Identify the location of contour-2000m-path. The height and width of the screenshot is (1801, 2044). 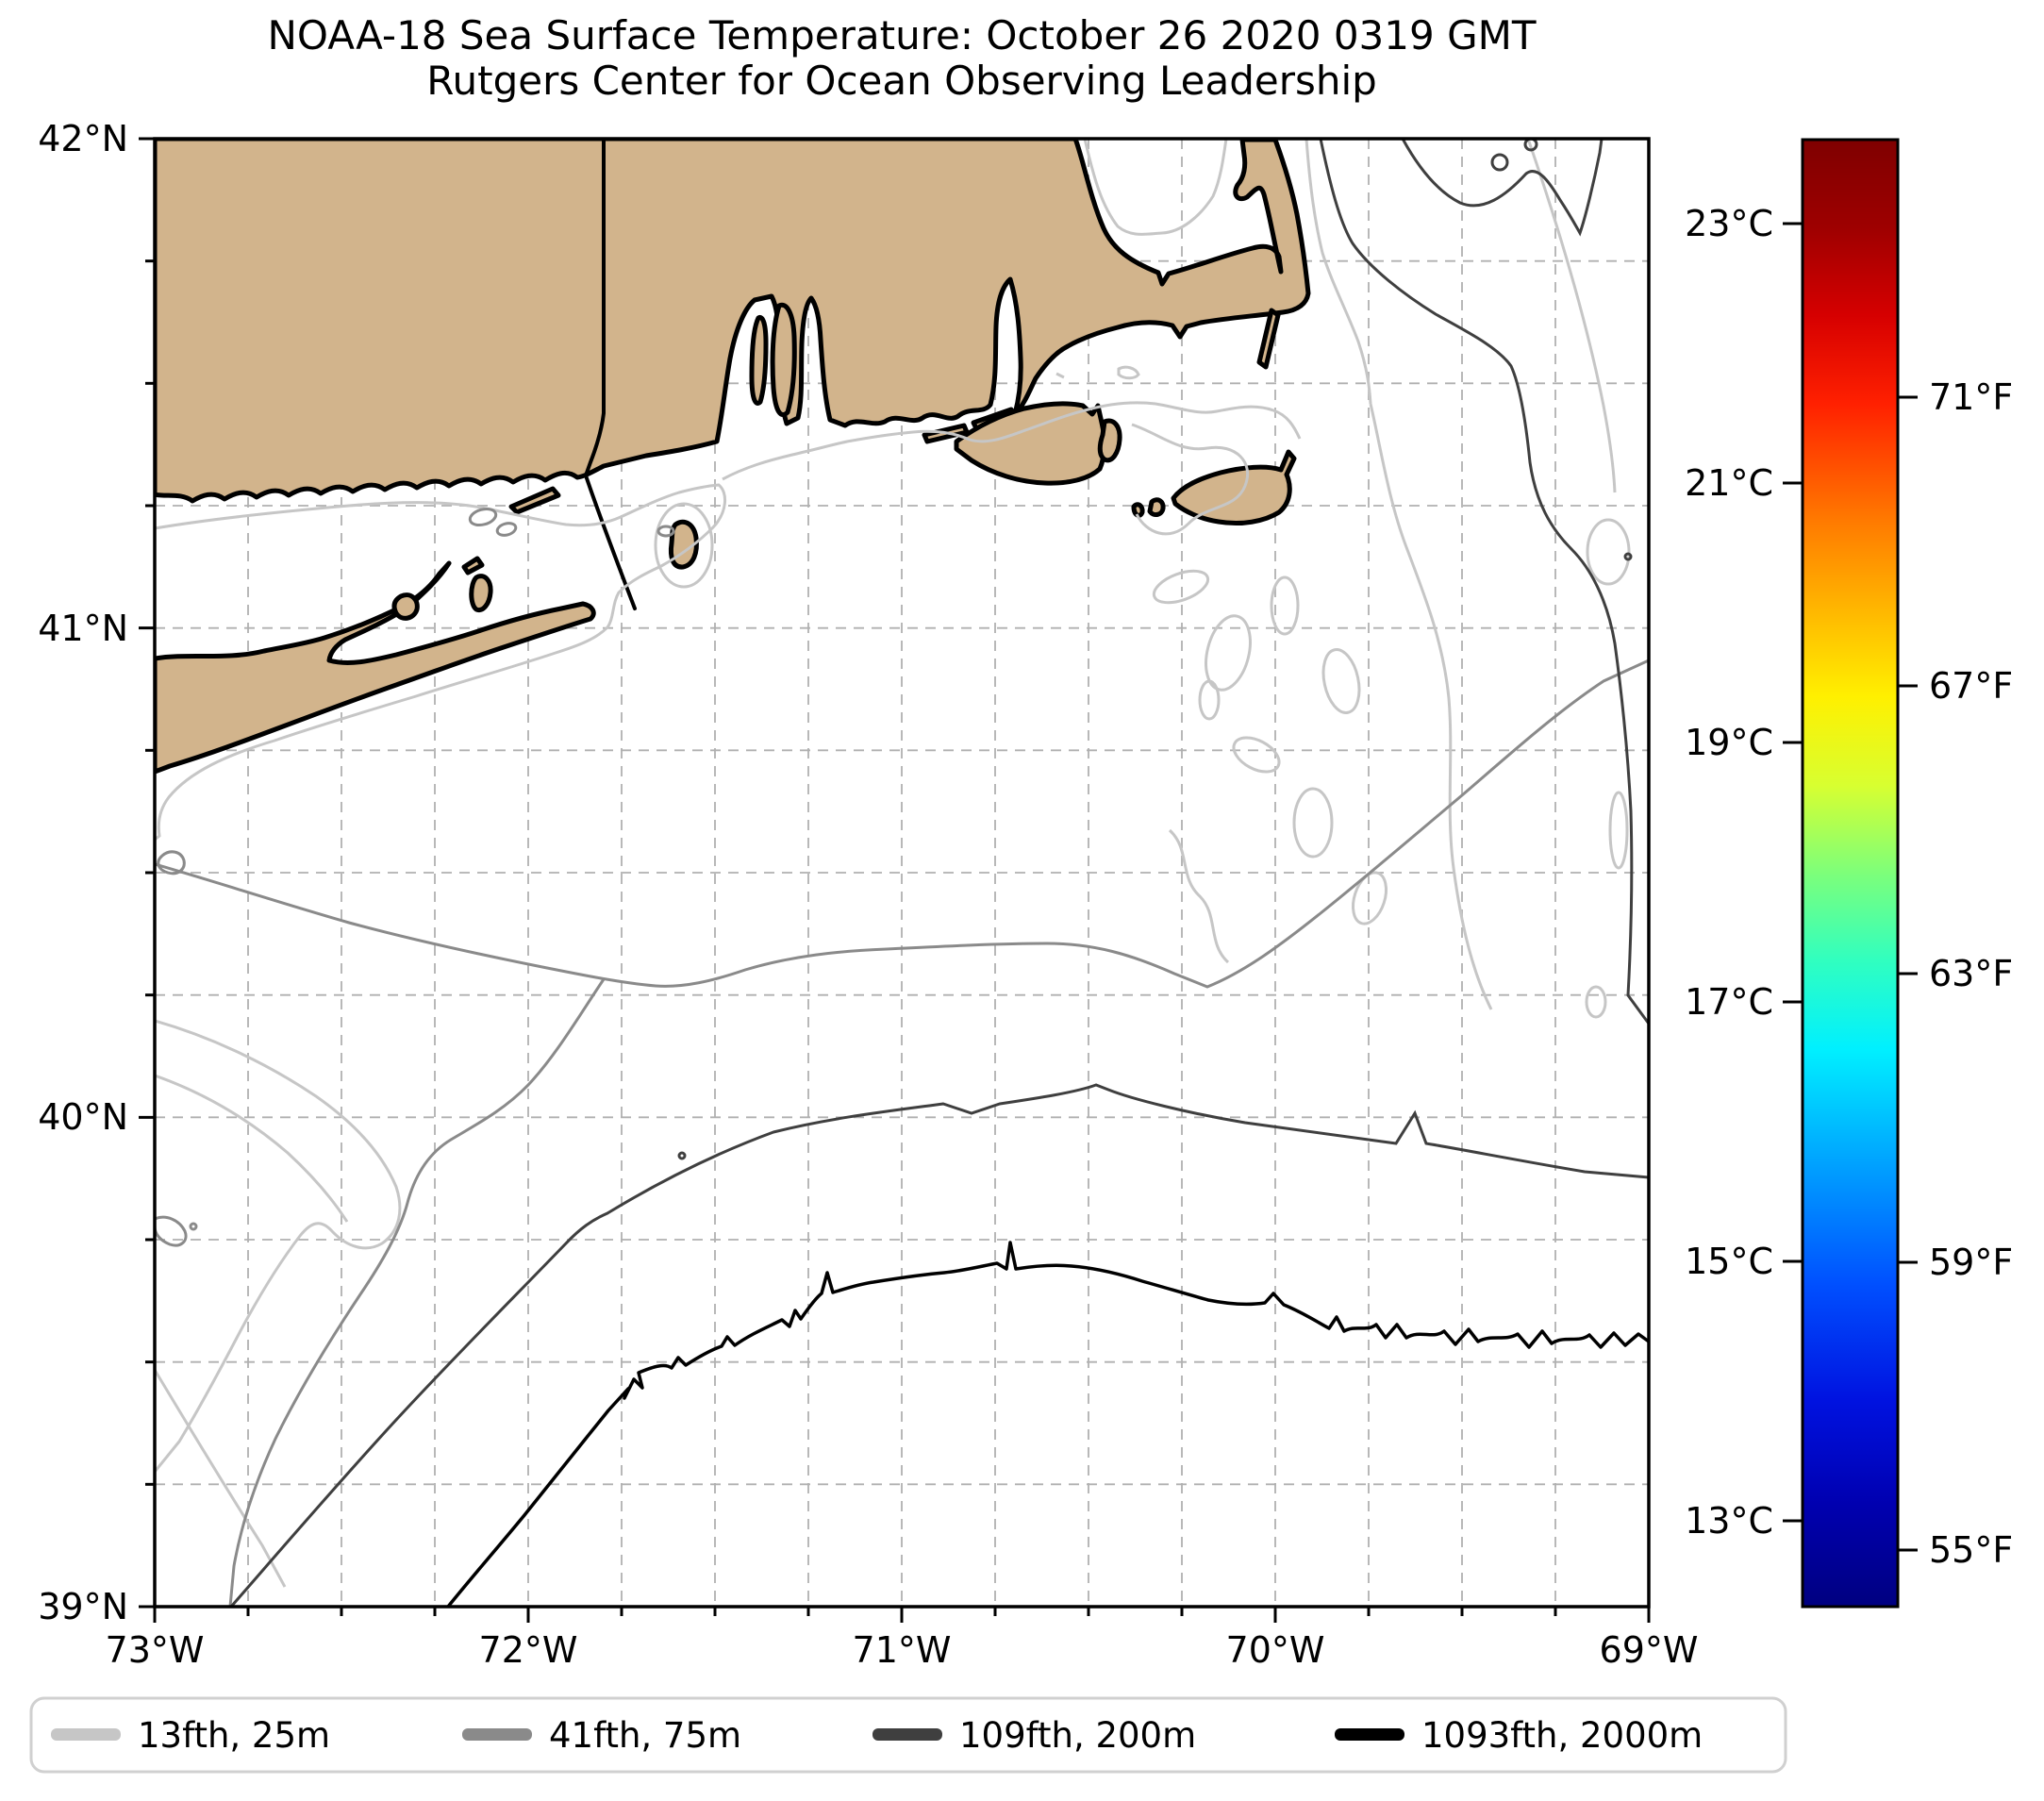
(1048, 1424).